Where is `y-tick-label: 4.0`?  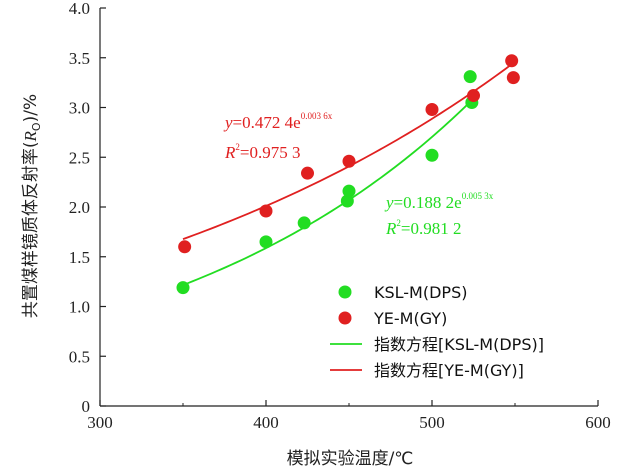 y-tick-label: 4.0 is located at coordinates (79, 9).